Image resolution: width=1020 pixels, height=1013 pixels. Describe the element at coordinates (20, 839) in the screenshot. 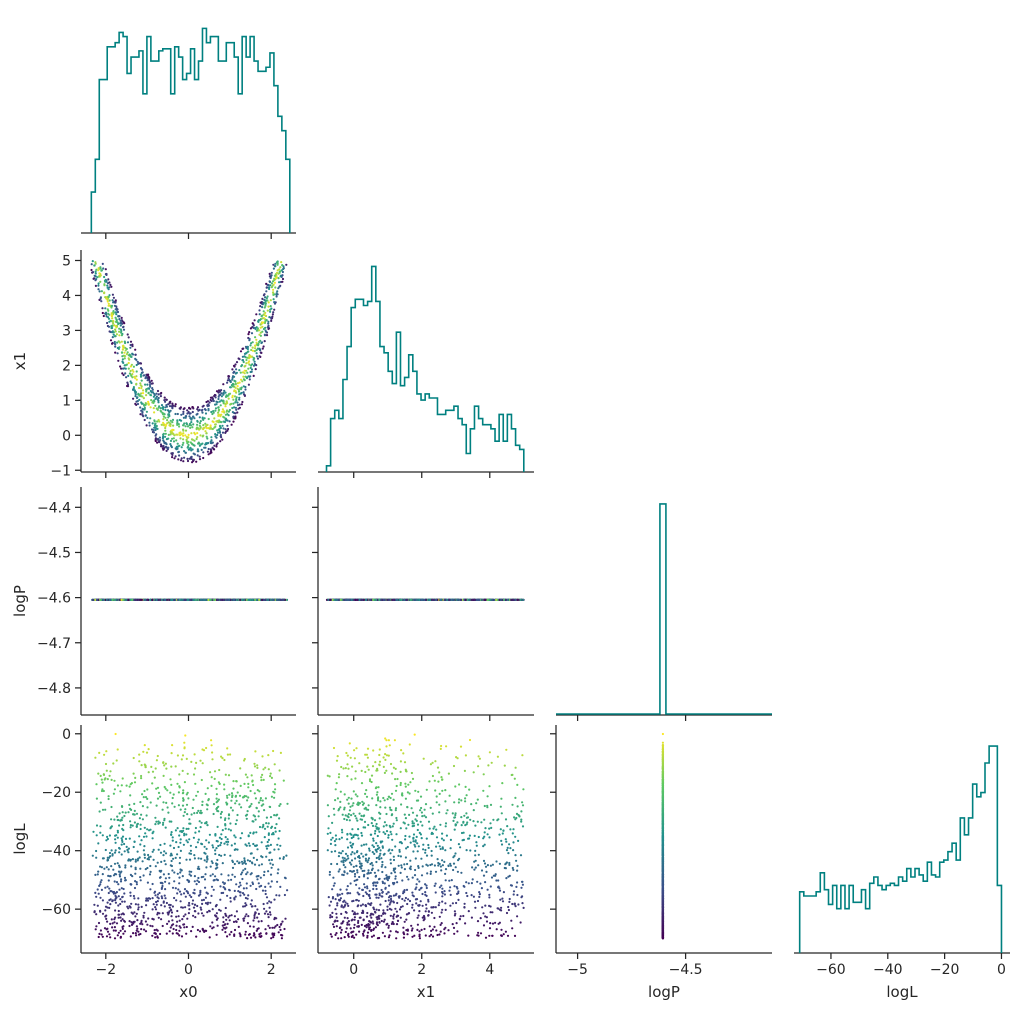

I see `y-axis-label: logL` at that location.